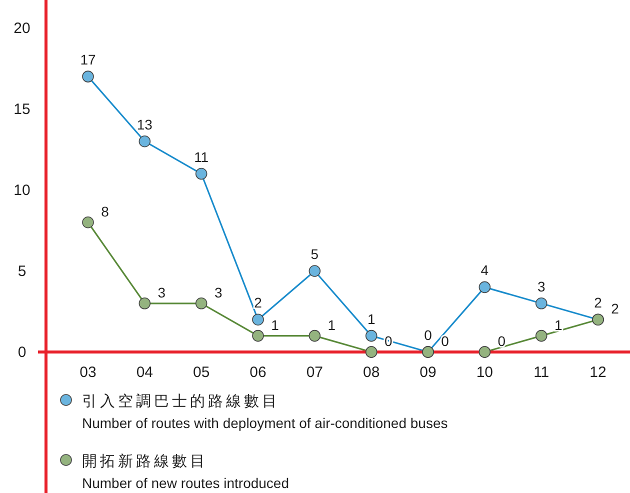 The width and height of the screenshot is (630, 493). Describe the element at coordinates (22, 190) in the screenshot. I see `y-tick-label: 10` at that location.